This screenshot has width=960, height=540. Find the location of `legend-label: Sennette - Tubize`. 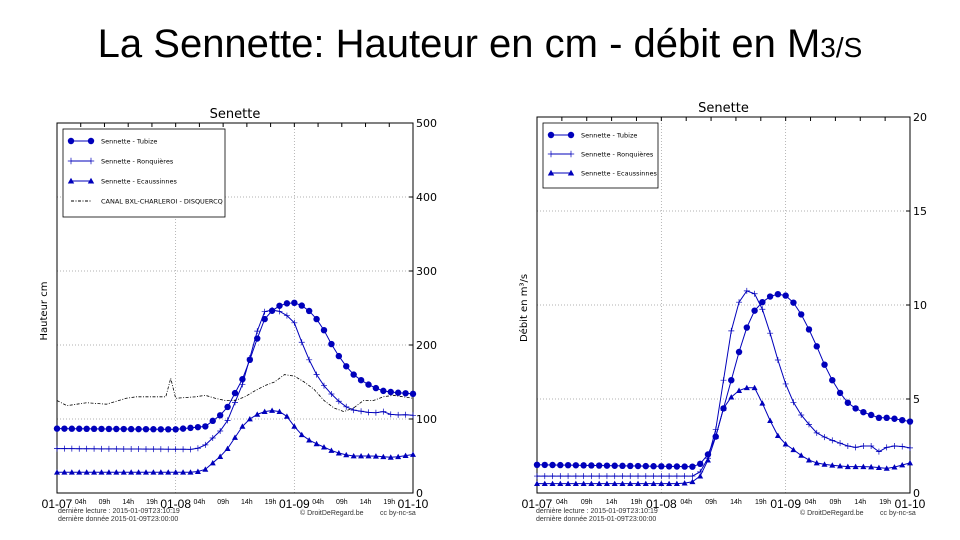

legend-label: Sennette - Tubize is located at coordinates (609, 136).